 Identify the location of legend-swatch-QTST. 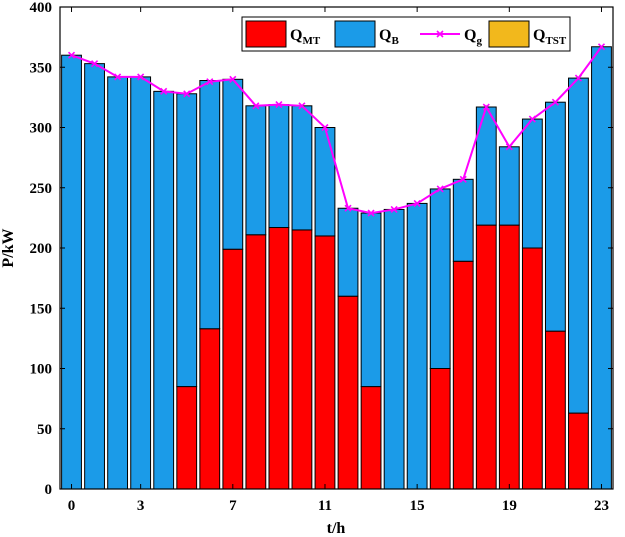
(509, 34).